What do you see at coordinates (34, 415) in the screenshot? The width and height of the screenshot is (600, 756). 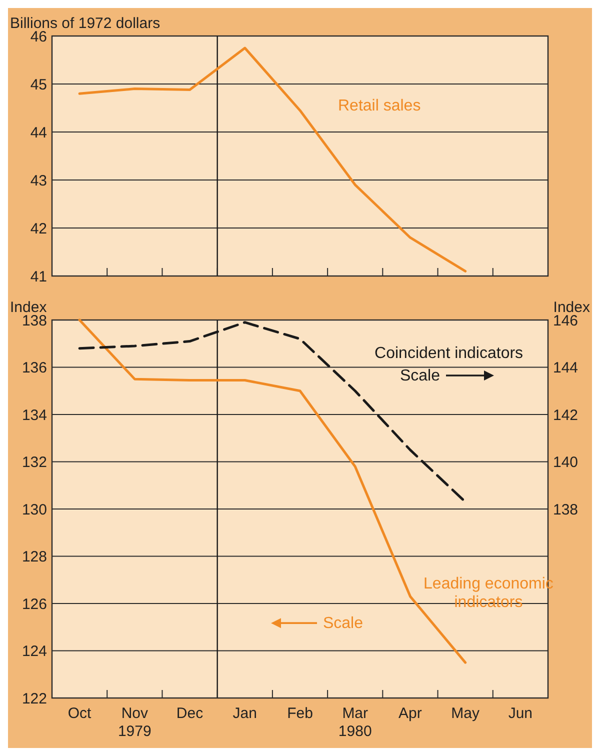 I see `y-tick-label: 134` at bounding box center [34, 415].